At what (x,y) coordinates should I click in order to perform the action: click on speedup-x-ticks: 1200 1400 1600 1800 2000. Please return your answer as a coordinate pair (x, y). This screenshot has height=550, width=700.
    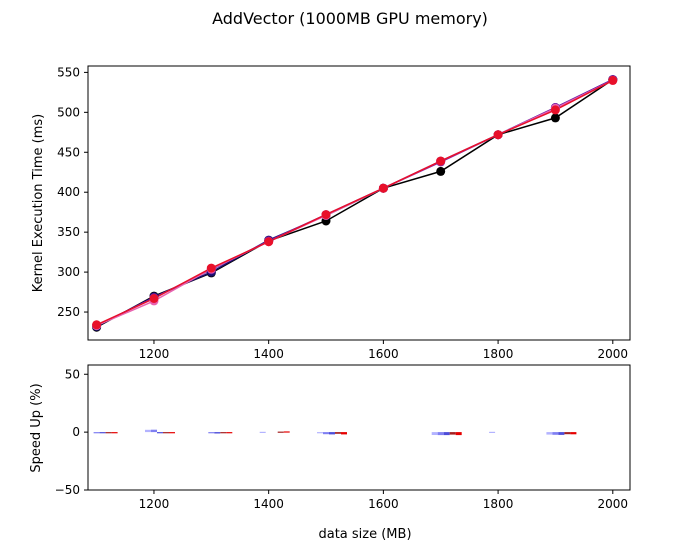
    Looking at the image, I should click on (383, 500).